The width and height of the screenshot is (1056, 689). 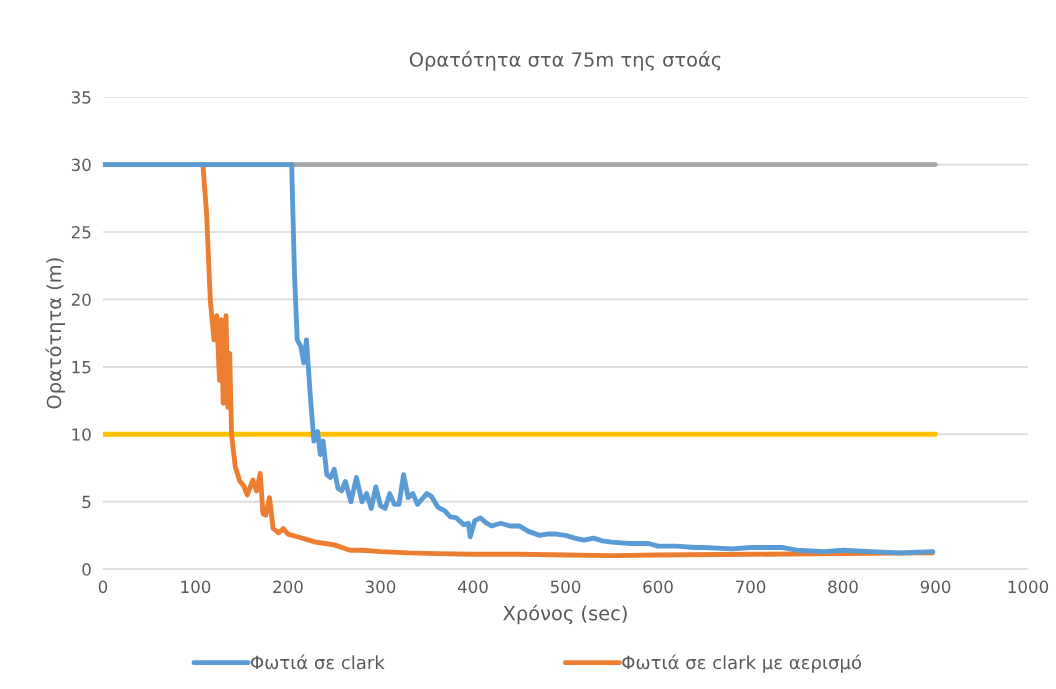 What do you see at coordinates (81, 299) in the screenshot?
I see `y-tick-label: 20` at bounding box center [81, 299].